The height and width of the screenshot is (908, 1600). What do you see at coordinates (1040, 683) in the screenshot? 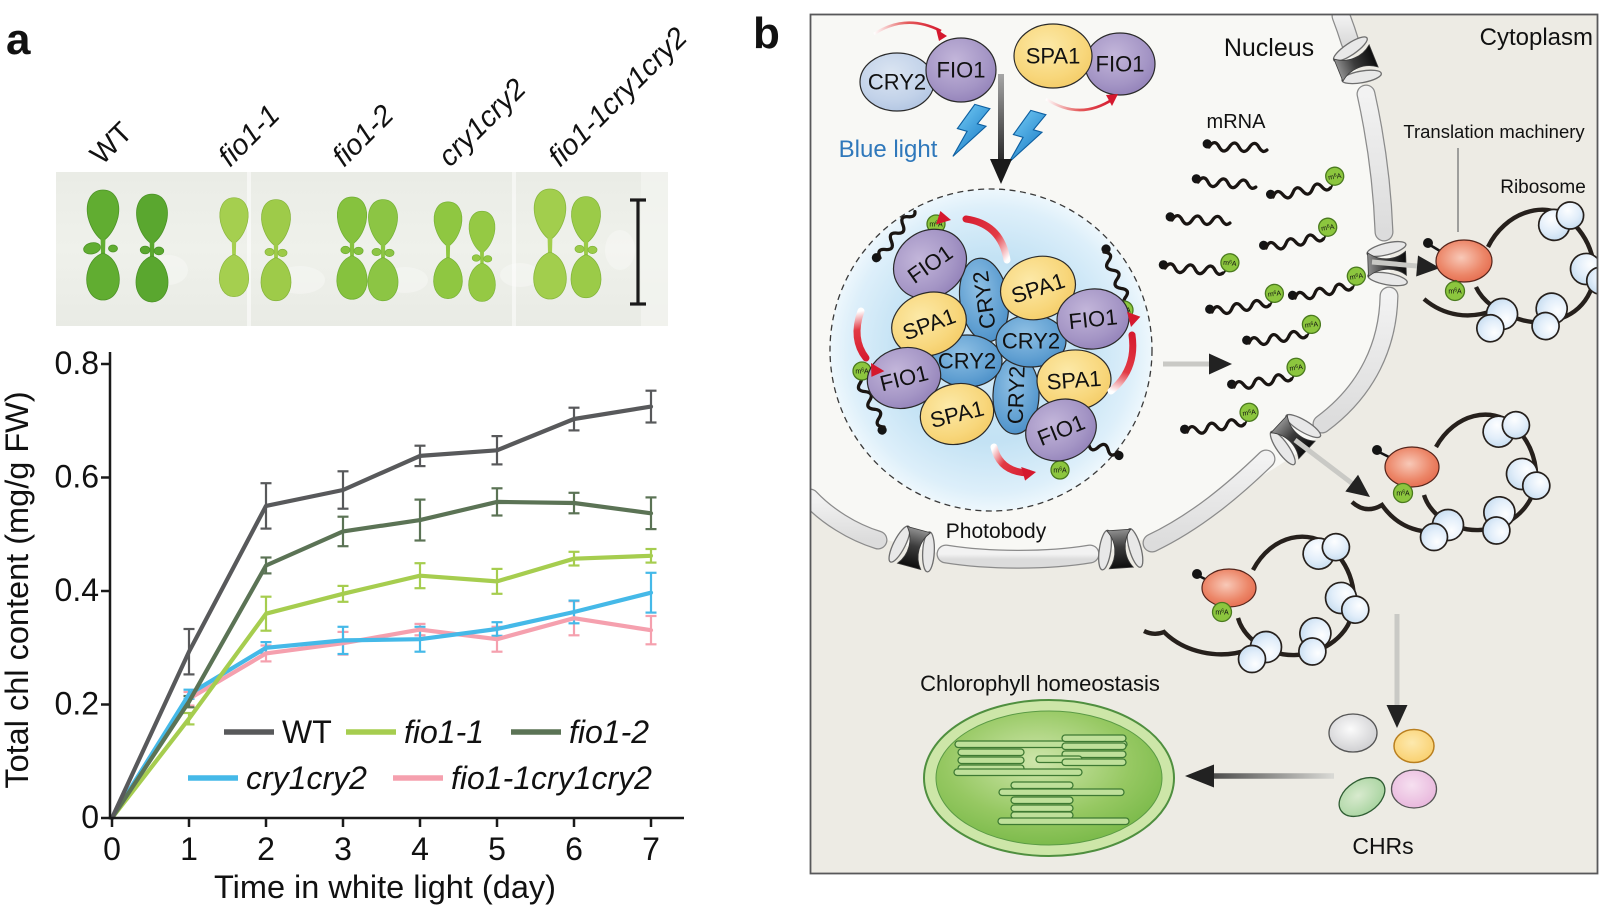
I see `svg-text: Chlorophyll homeostasis` at bounding box center [1040, 683].